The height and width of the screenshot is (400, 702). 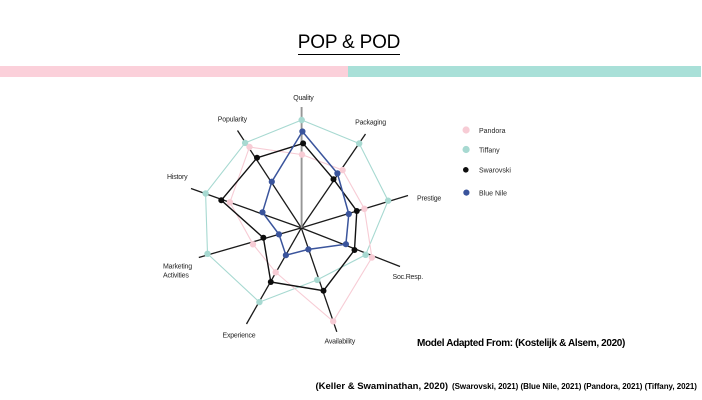 What do you see at coordinates (233, 120) in the screenshot?
I see `svg-text: Popularity` at bounding box center [233, 120].